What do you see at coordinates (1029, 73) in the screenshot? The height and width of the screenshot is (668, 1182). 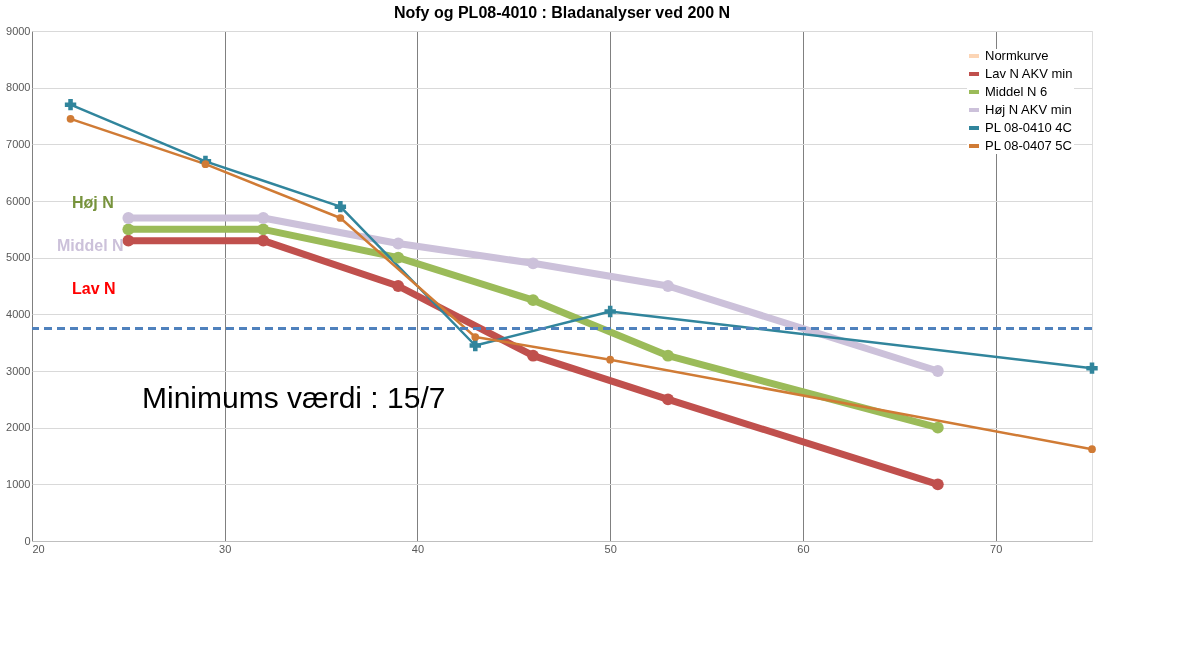 I see `legend-label: Lav N AKV min` at bounding box center [1029, 73].